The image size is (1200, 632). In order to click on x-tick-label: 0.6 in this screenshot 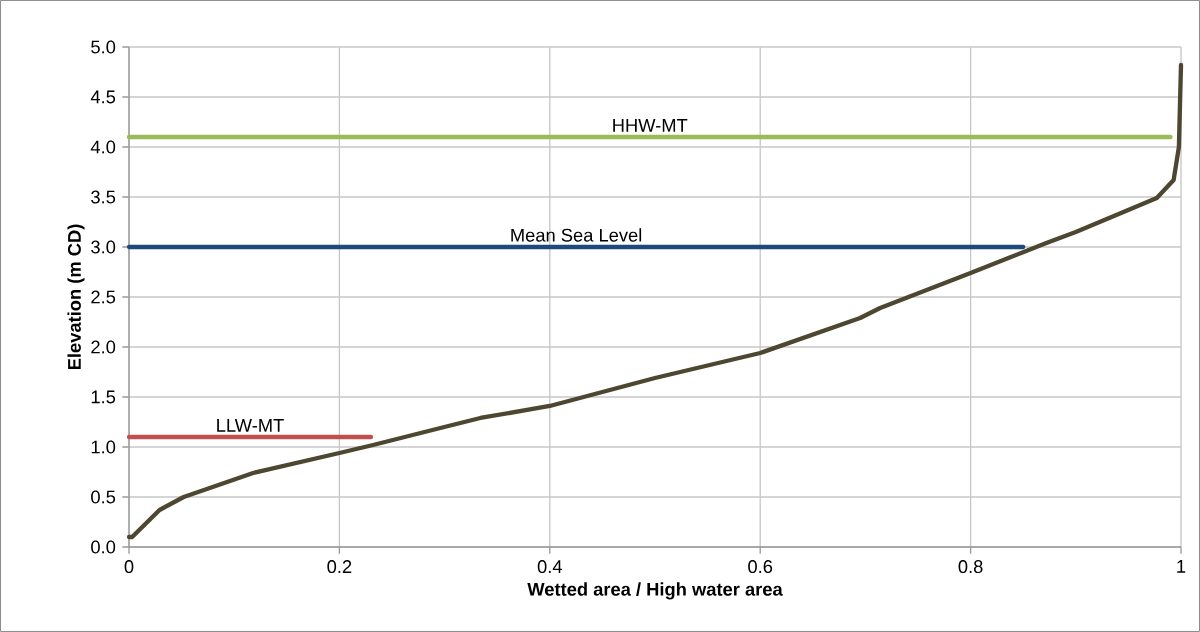, I will do `click(760, 567)`.